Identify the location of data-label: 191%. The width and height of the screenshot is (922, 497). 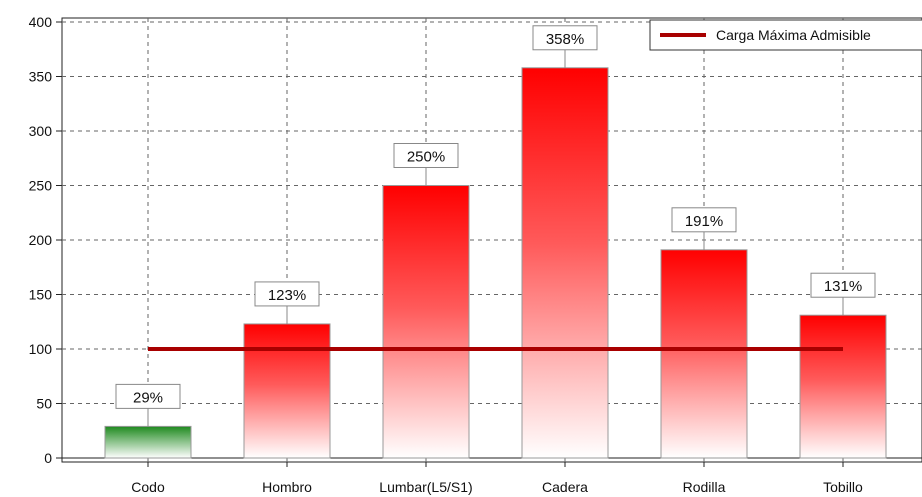
(704, 221).